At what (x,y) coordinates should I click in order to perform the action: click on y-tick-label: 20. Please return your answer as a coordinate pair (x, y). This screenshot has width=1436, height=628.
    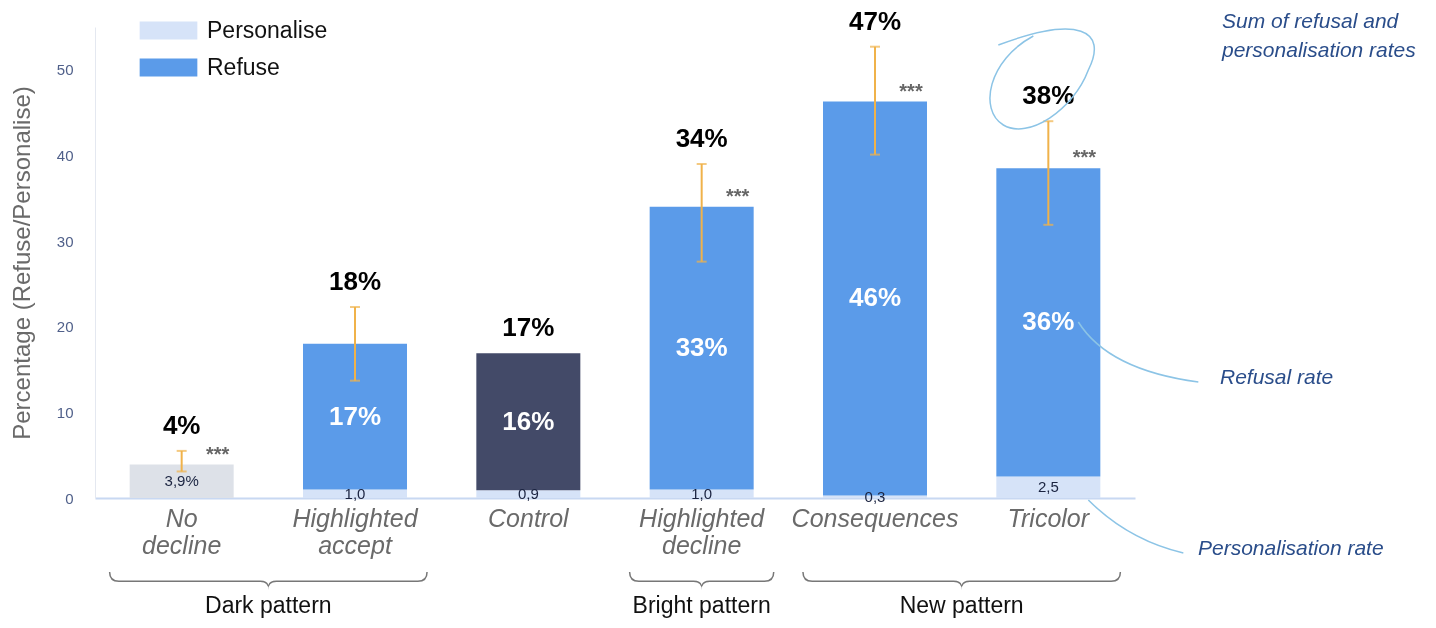
    Looking at the image, I should click on (65, 327).